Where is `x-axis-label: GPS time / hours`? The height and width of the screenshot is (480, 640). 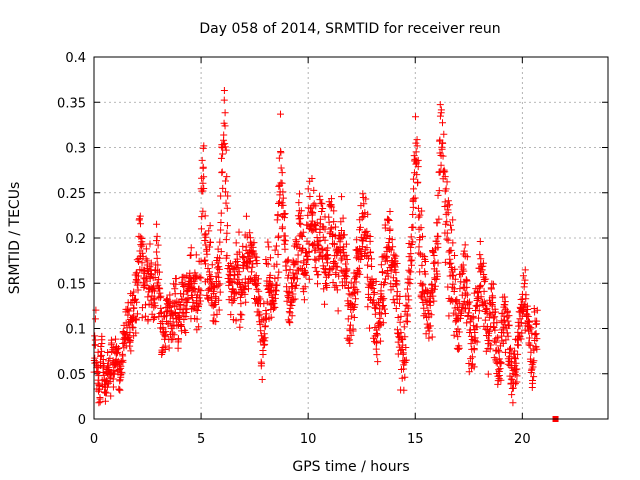 x-axis-label: GPS time / hours is located at coordinates (350, 467).